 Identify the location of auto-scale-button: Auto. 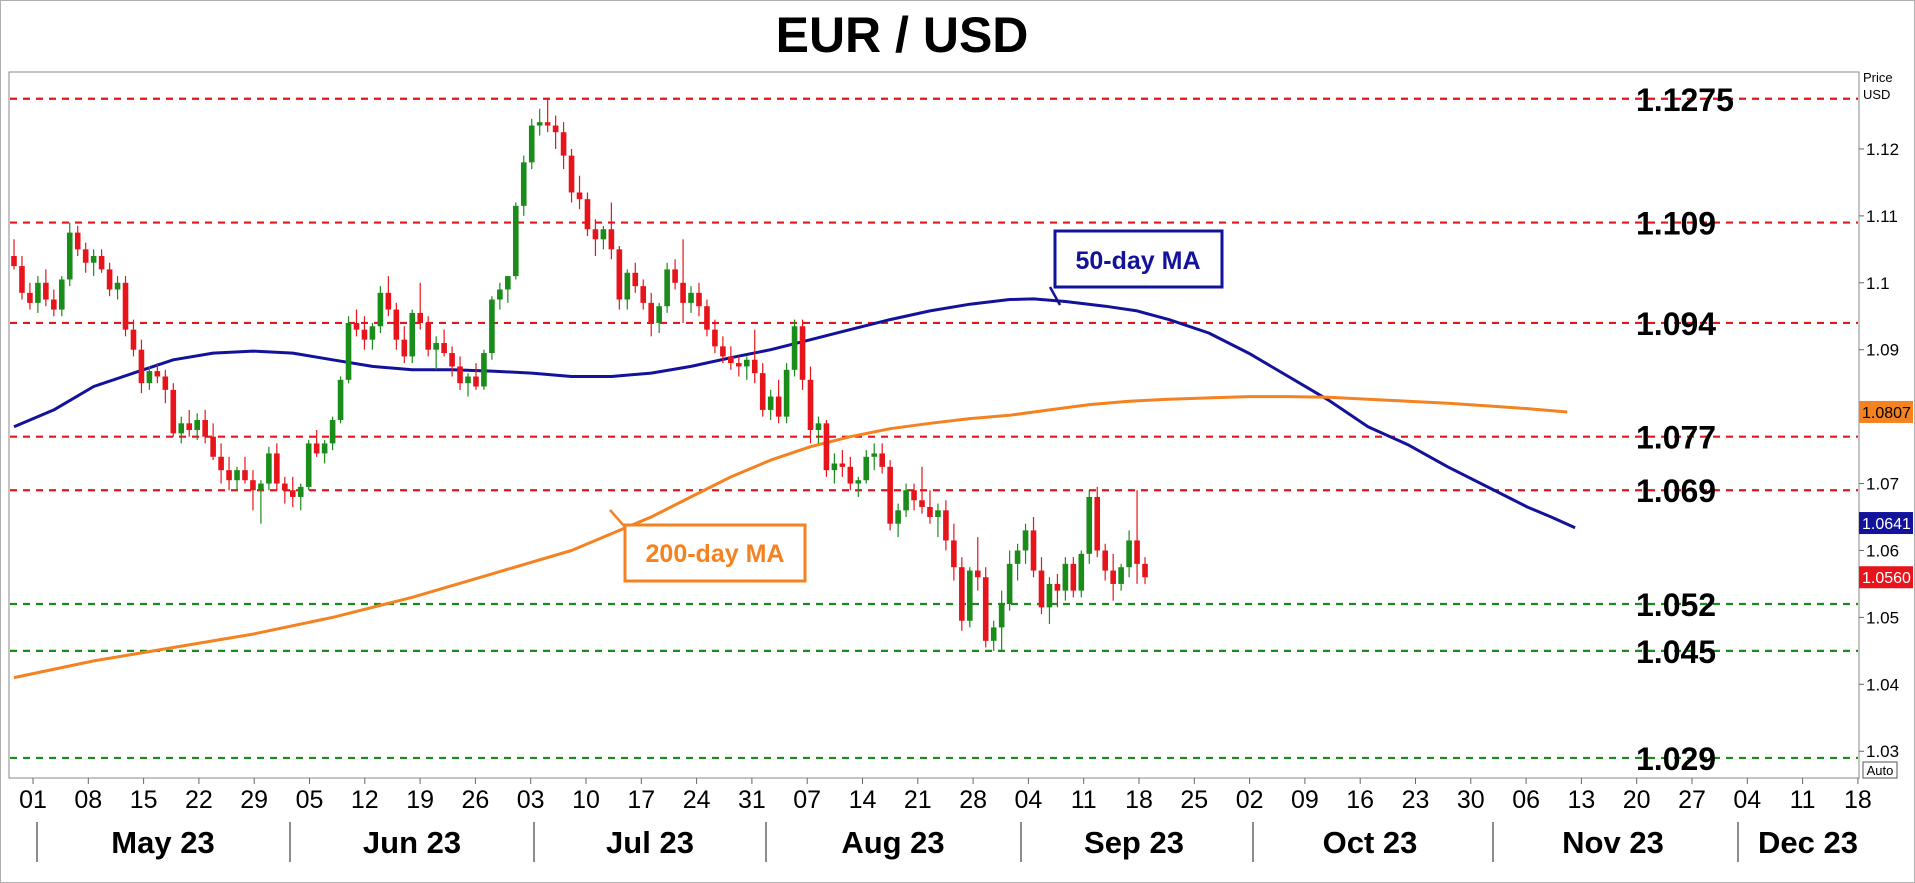
(1880, 770).